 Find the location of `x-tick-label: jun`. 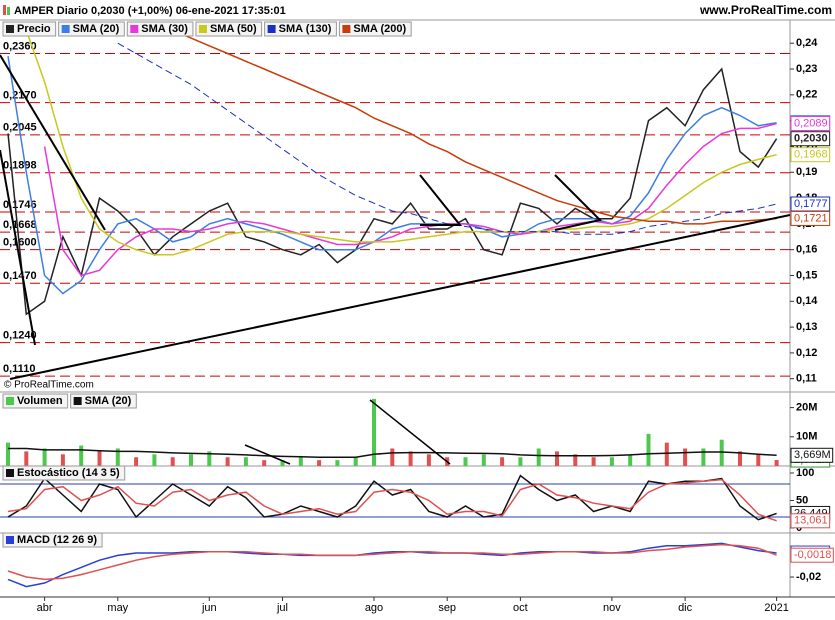

x-tick-label: jun is located at coordinates (209, 608).